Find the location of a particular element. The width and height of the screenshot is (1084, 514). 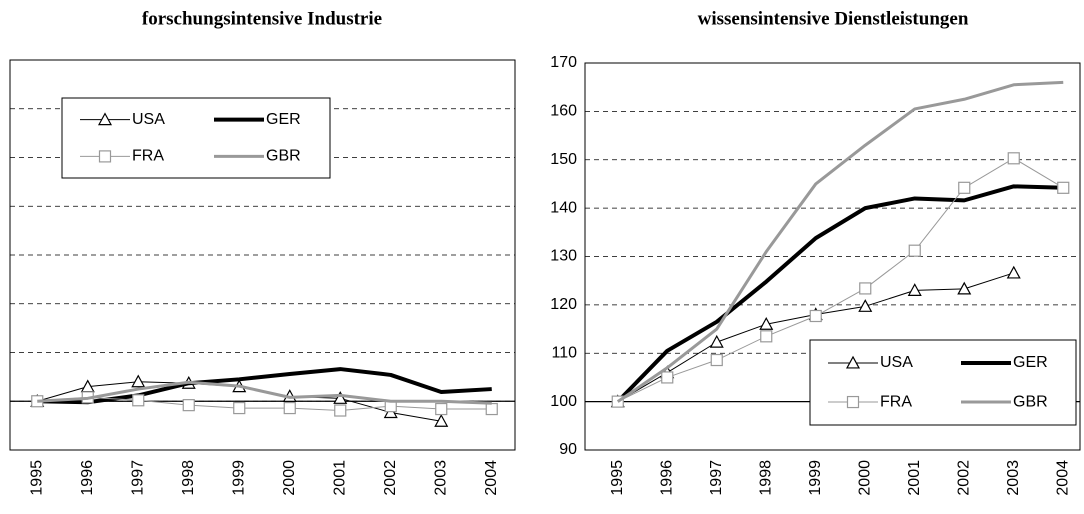

y-tick-label: 130 is located at coordinates (563, 256).